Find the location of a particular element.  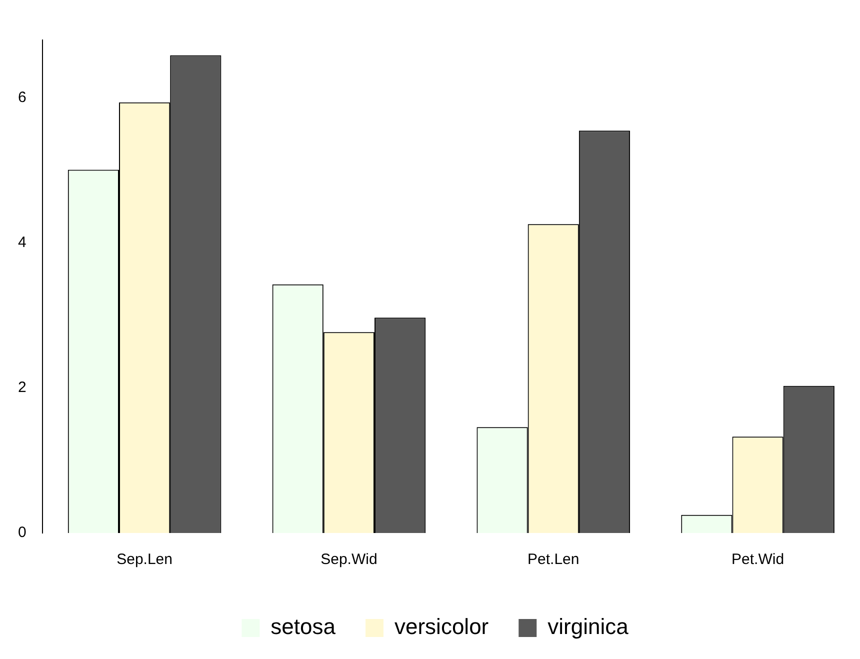

x-tick-label: Sep.Wid is located at coordinates (349, 559).